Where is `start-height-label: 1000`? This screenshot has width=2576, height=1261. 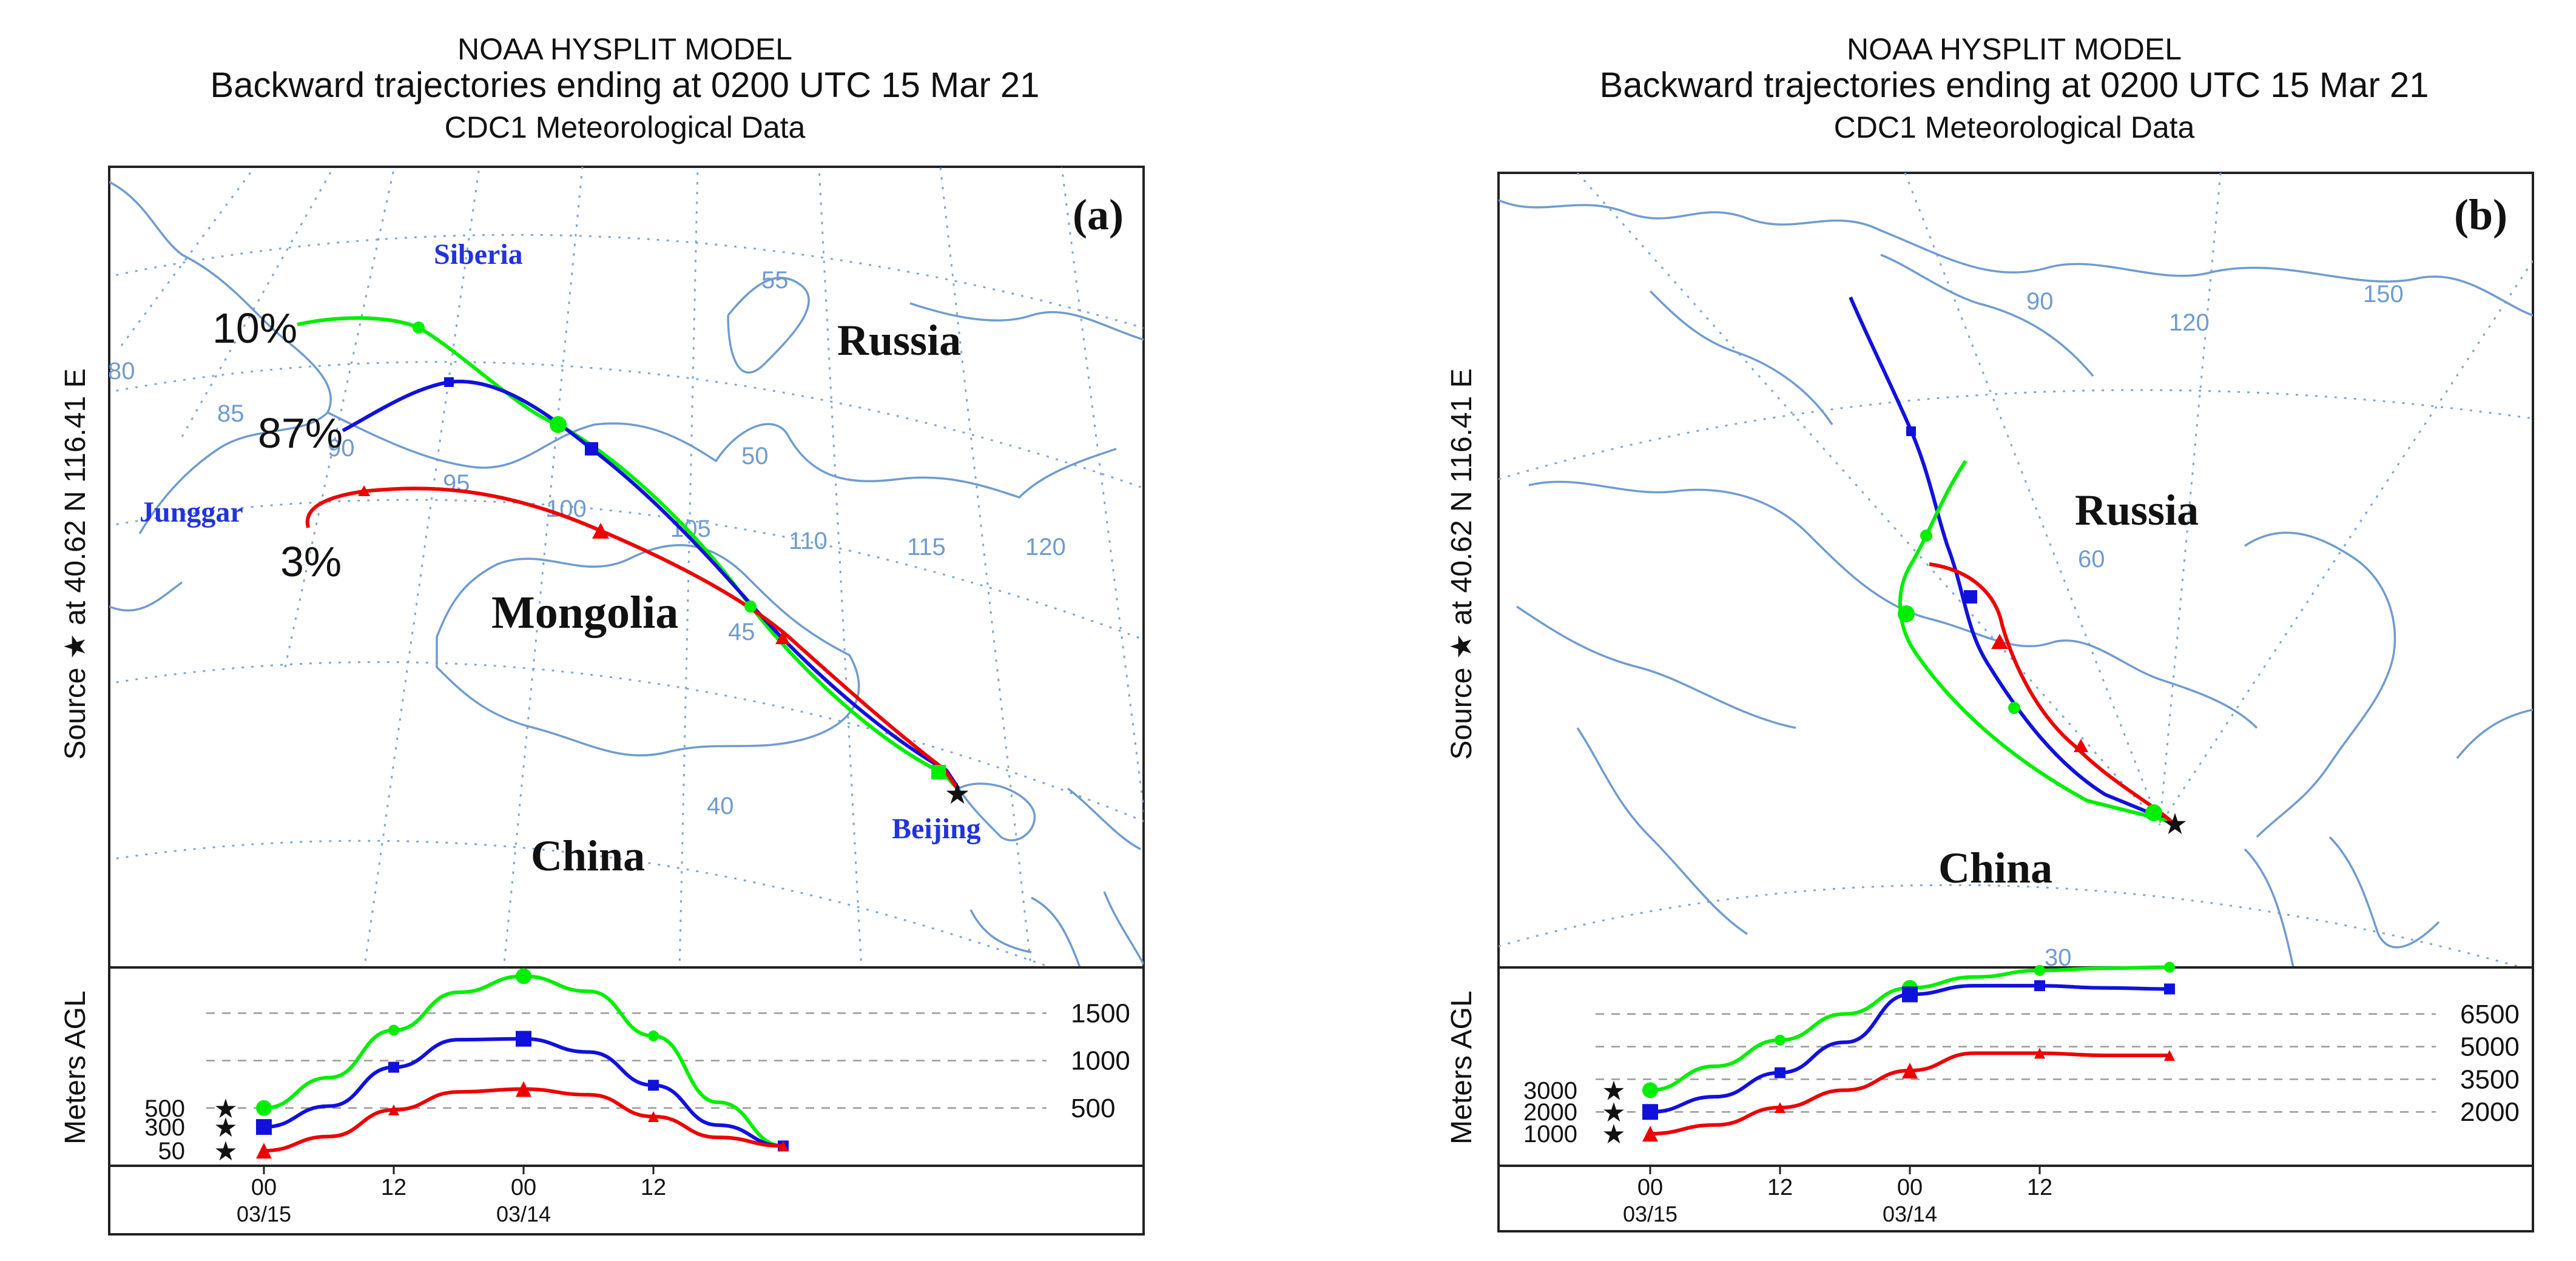
start-height-label: 1000 is located at coordinates (1550, 1134).